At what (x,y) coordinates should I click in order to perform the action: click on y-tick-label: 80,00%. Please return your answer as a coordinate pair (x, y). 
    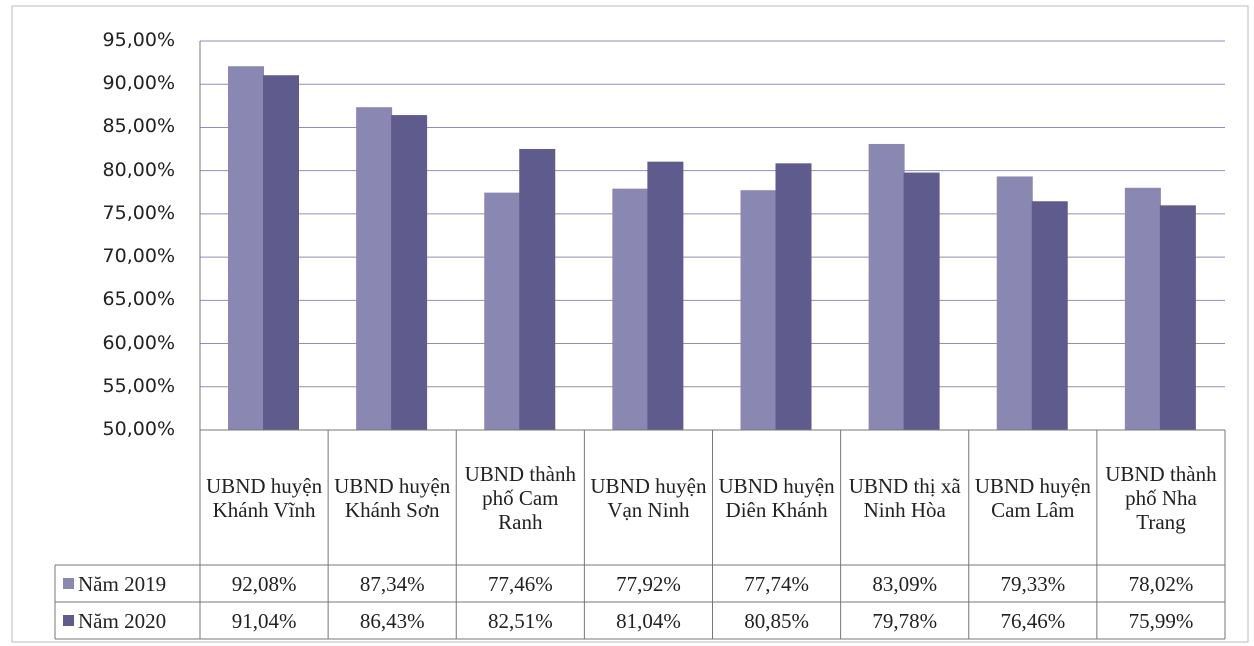
    Looking at the image, I should click on (138, 169).